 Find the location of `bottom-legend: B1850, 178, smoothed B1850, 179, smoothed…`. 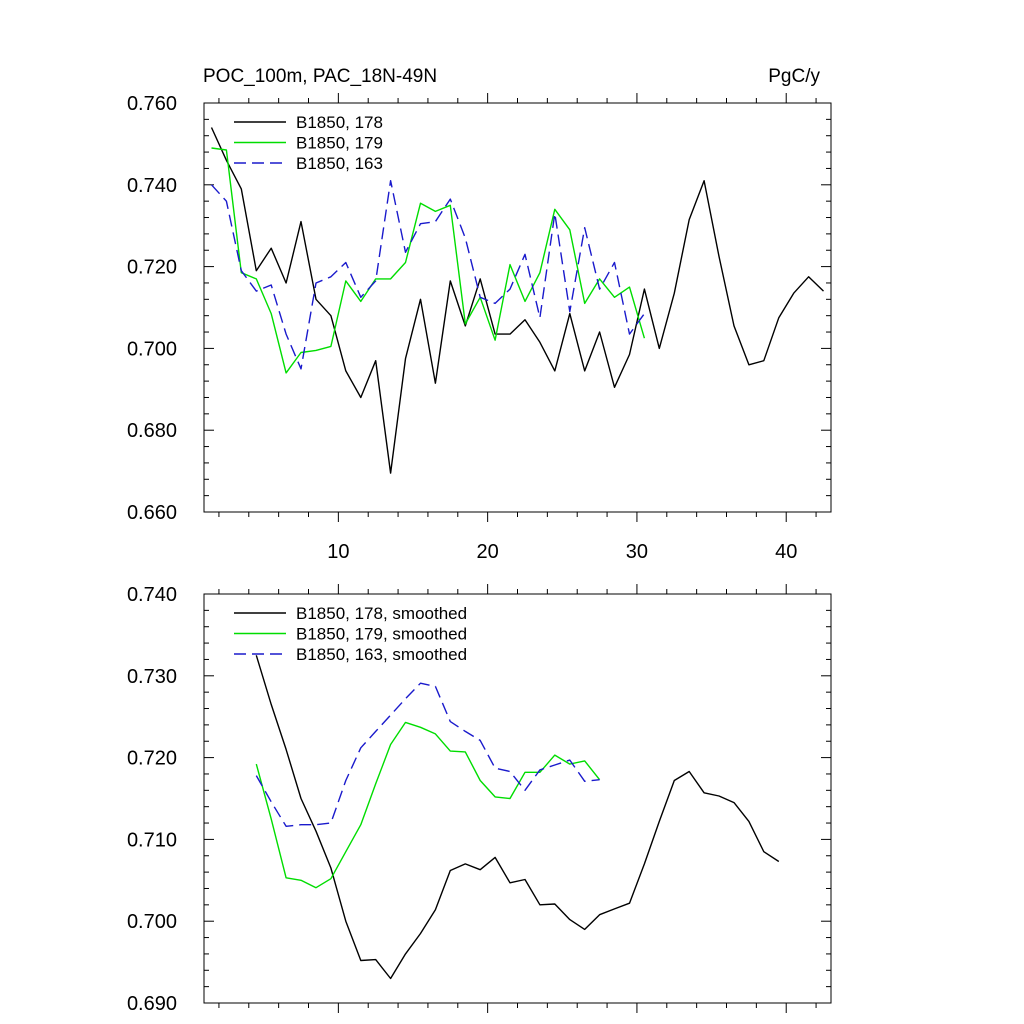

bottom-legend: B1850, 178, smoothed B1850, 179, smoothed… is located at coordinates (350, 634).